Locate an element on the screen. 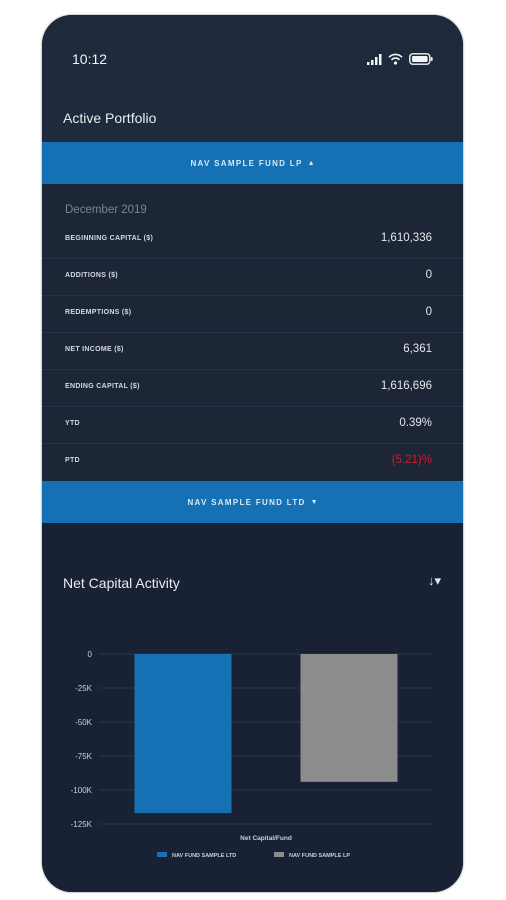 This screenshot has width=506, height=900. row-label: ADDITIONS ($) is located at coordinates (91, 275).